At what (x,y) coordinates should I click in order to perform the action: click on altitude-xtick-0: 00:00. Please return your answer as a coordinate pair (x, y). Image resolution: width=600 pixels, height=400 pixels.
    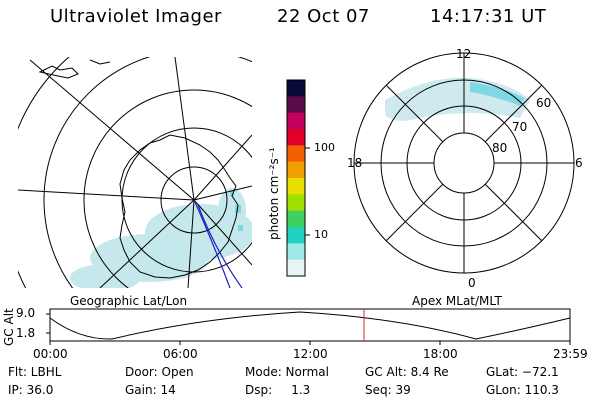
    Looking at the image, I should click on (50, 354).